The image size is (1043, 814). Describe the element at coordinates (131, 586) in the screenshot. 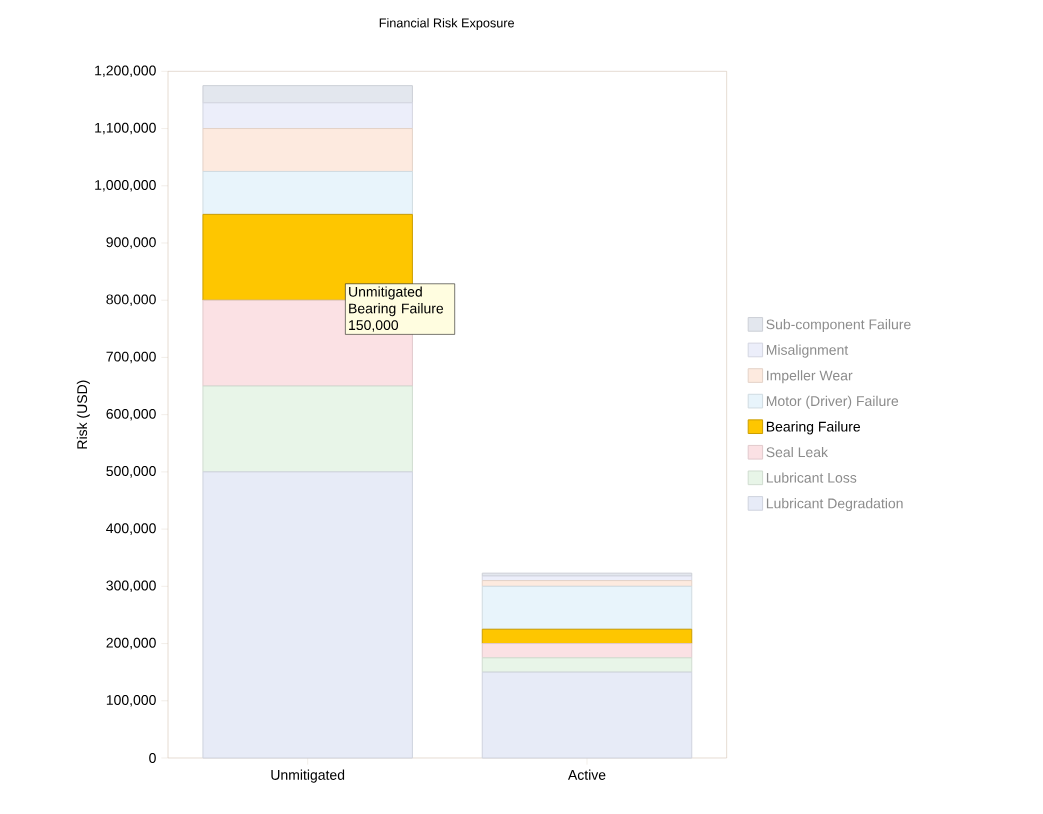

I see `y-tick-label: 300,000` at that location.